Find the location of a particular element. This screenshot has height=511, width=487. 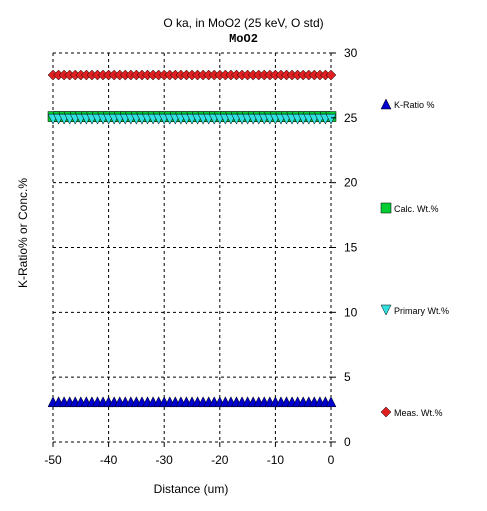

y-axis-label: K-Ratio% or Conc.% is located at coordinates (23, 233).